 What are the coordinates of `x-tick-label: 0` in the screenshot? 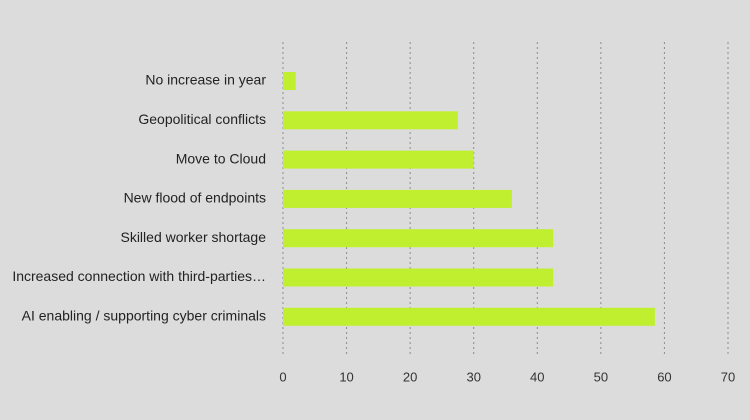 It's located at (282, 376).